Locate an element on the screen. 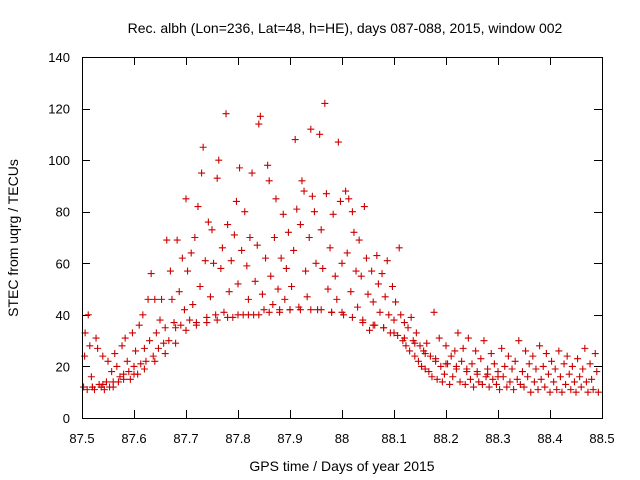 The height and width of the screenshot is (480, 640). x-tick-label: 87.9 is located at coordinates (289, 438).